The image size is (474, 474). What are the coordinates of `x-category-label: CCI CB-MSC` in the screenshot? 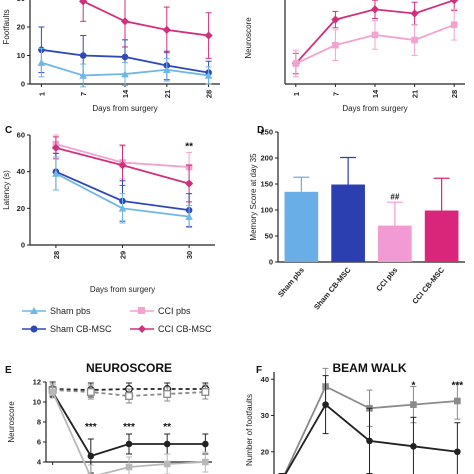 It's located at (428, 285).